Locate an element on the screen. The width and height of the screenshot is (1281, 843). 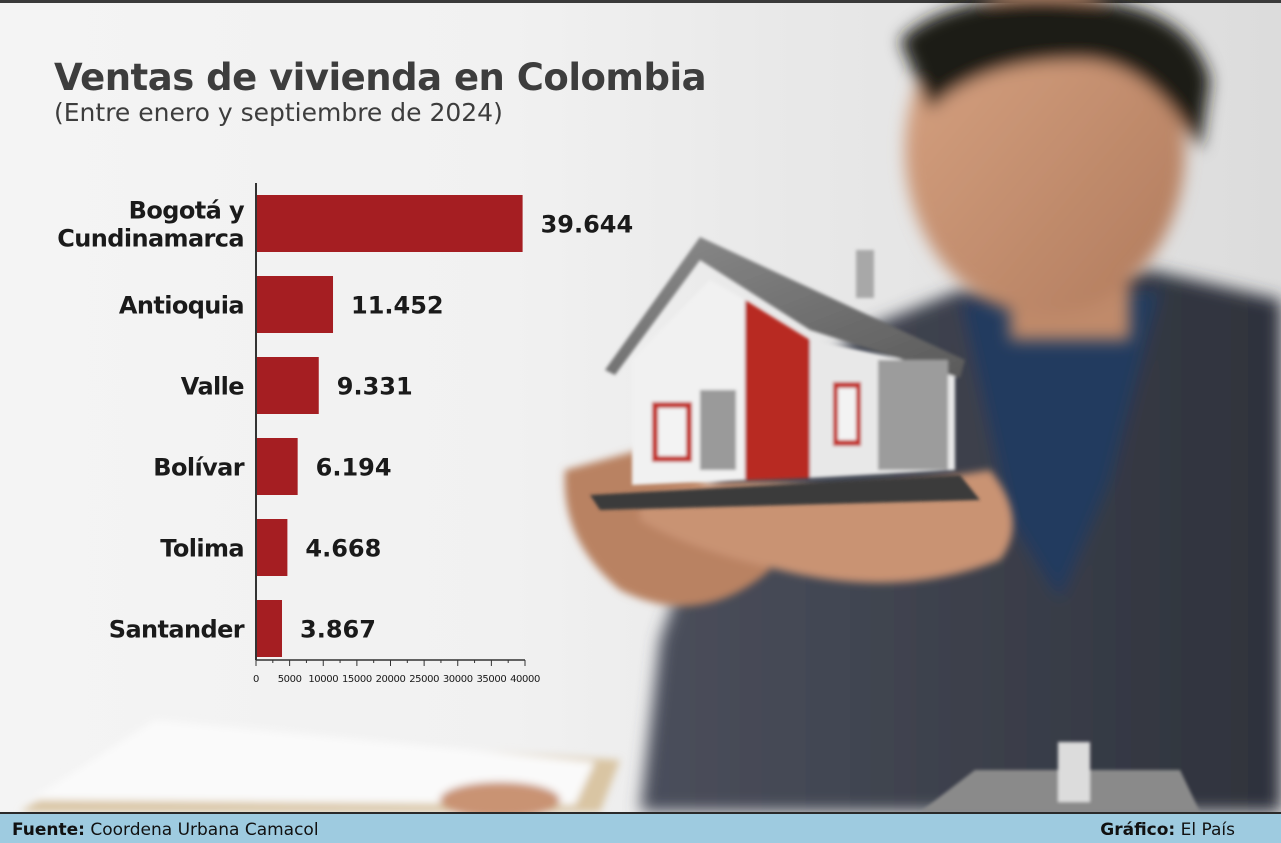
category-label: Antioquia is located at coordinates (181, 306).